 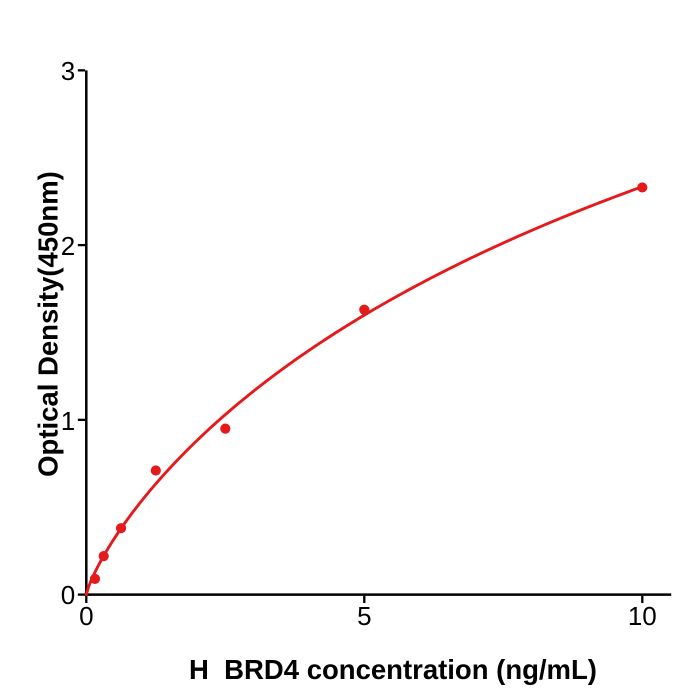 What do you see at coordinates (68, 245) in the screenshot?
I see `y-tick-label: 2` at bounding box center [68, 245].